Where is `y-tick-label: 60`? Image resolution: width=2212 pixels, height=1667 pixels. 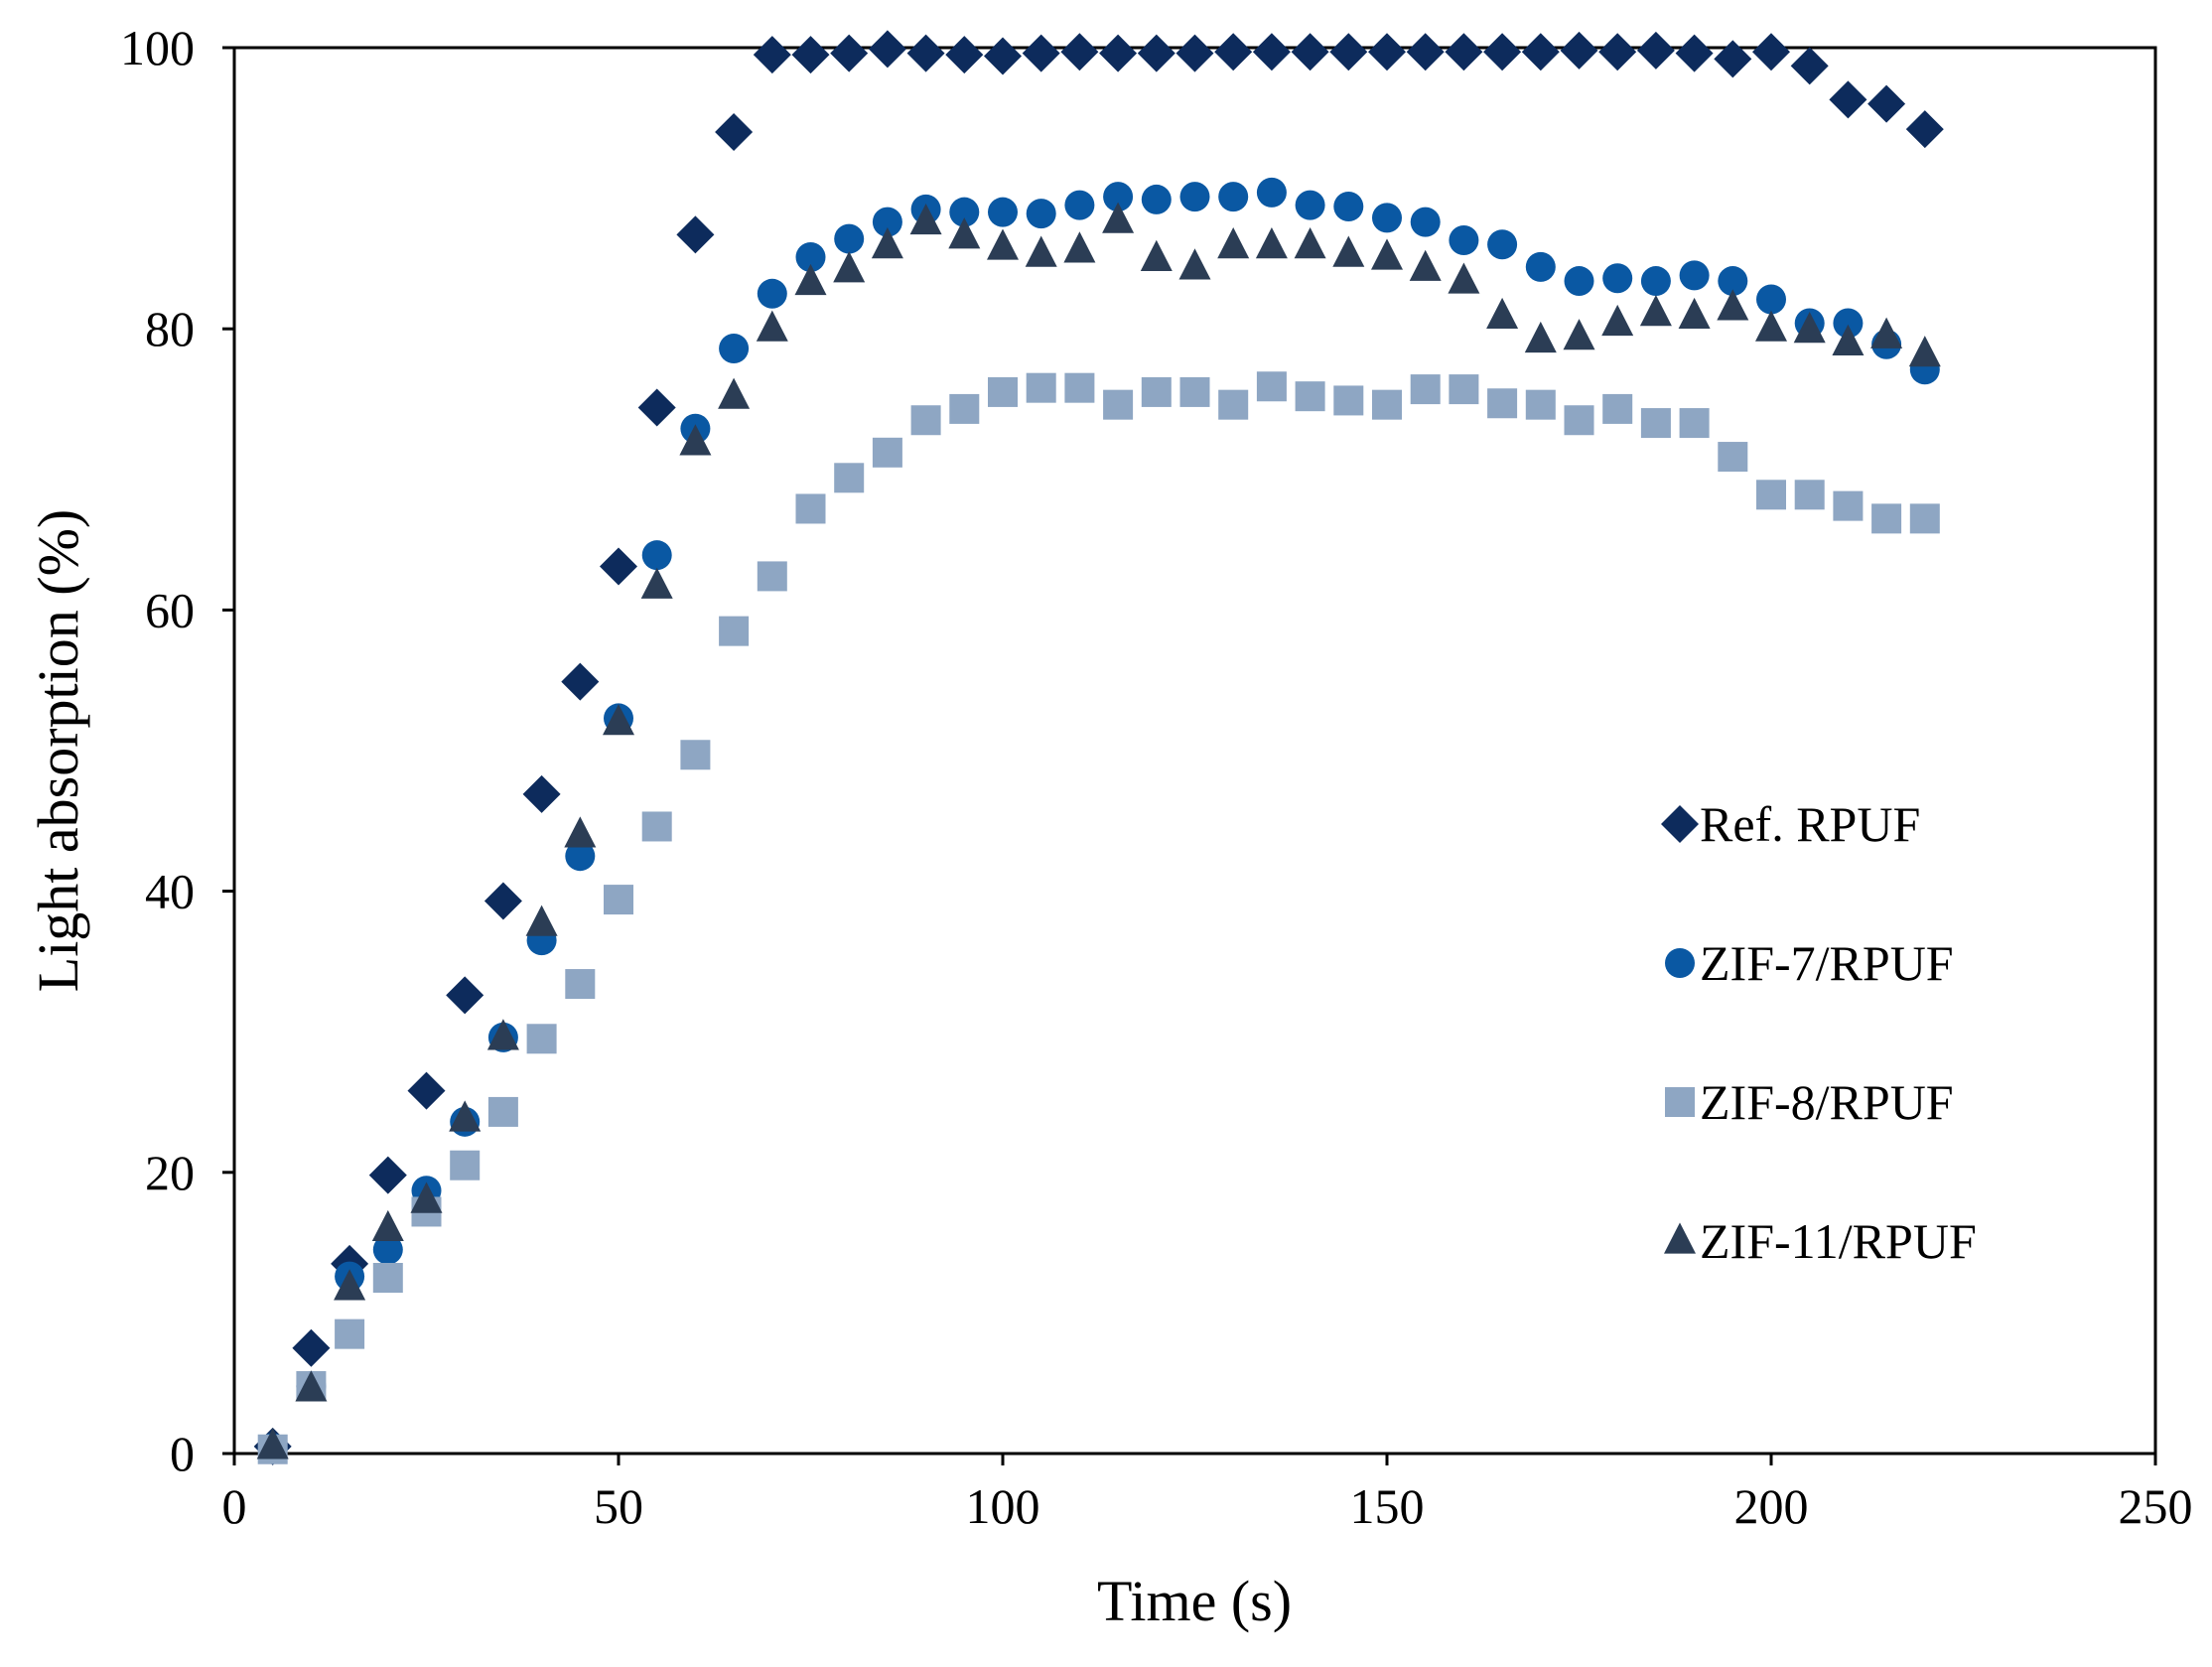
y-tick-label: 60 is located at coordinates (170, 609).